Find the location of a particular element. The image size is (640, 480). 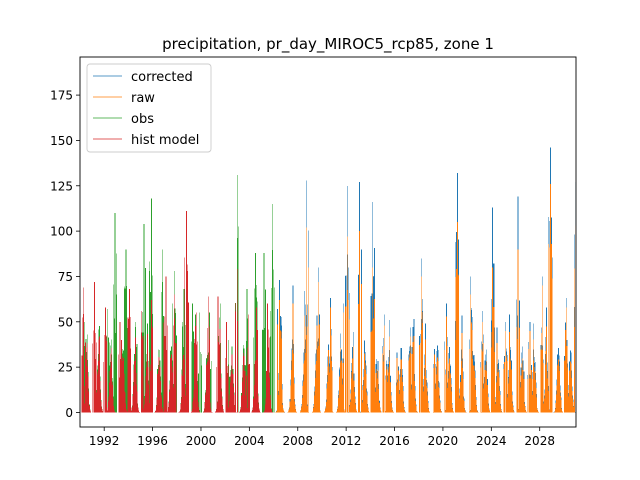

x-tick-label: 1996 is located at coordinates (152, 441).